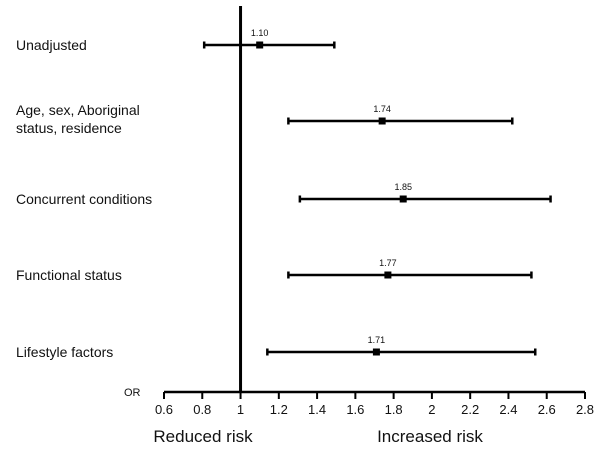  Describe the element at coordinates (176, 40) in the screenshot. I see `estimate-row: Unadjusted 1.10` at that location.